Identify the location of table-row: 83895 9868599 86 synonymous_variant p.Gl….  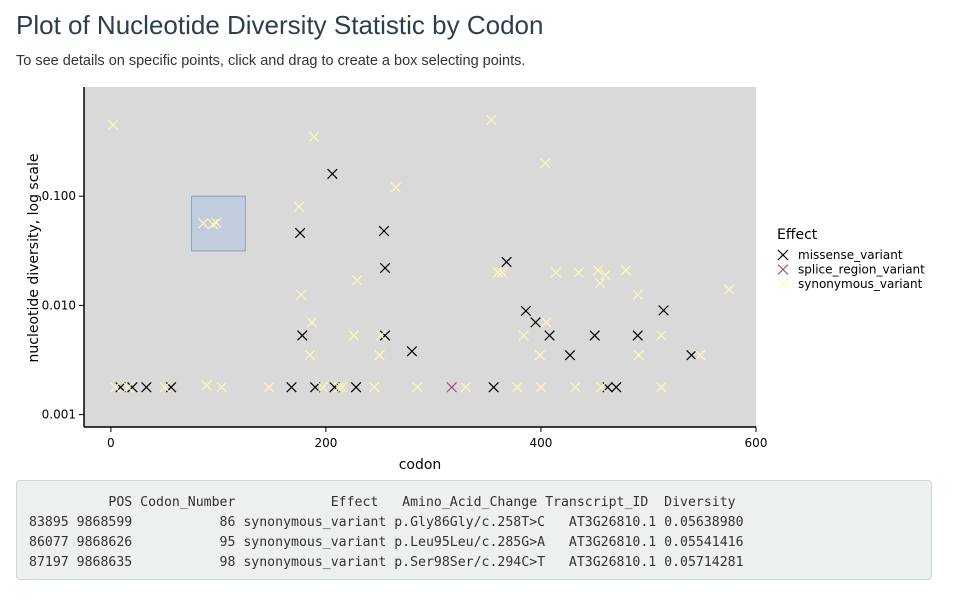
(386, 522).